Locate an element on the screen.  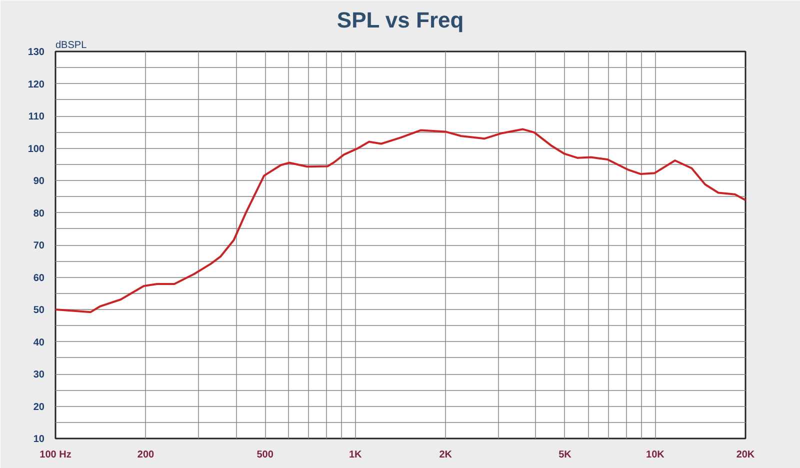
y-tick-label: 10 is located at coordinates (39, 439).